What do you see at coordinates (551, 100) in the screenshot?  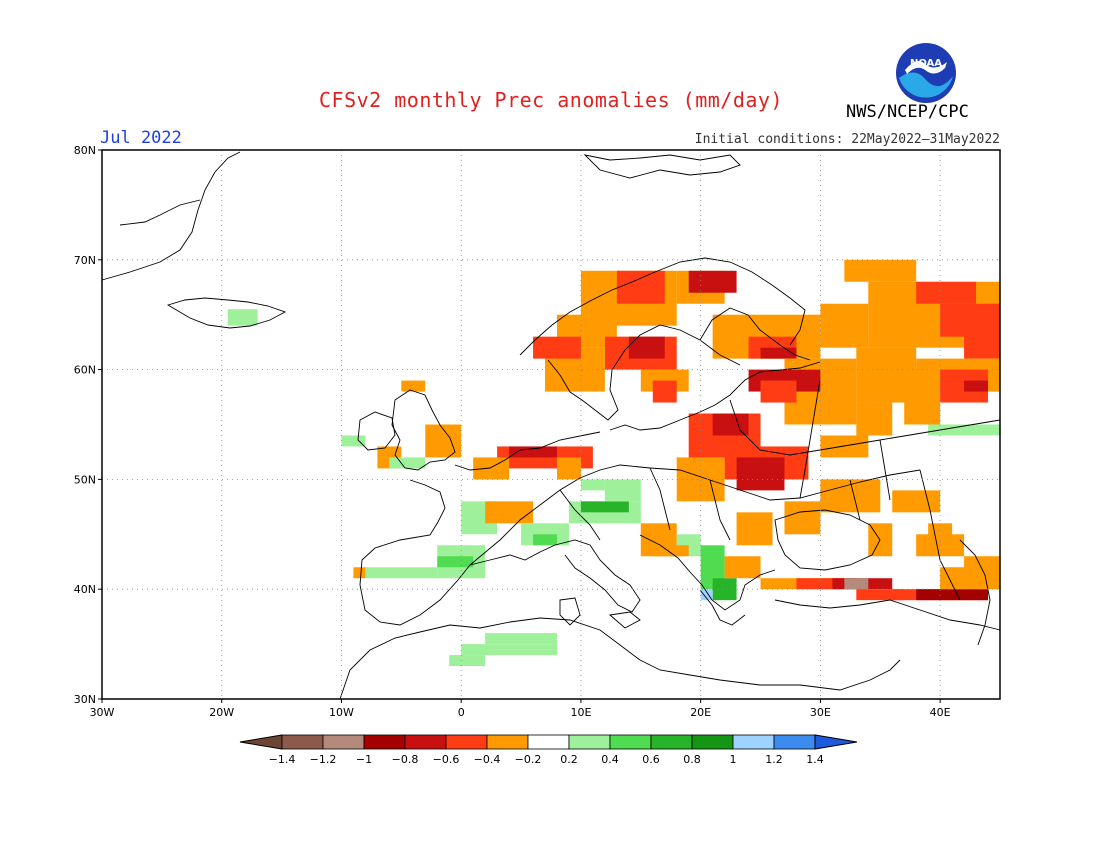 I see `chart-title: CFSv2 monthly Prec anomalies (mm/day)` at bounding box center [551, 100].